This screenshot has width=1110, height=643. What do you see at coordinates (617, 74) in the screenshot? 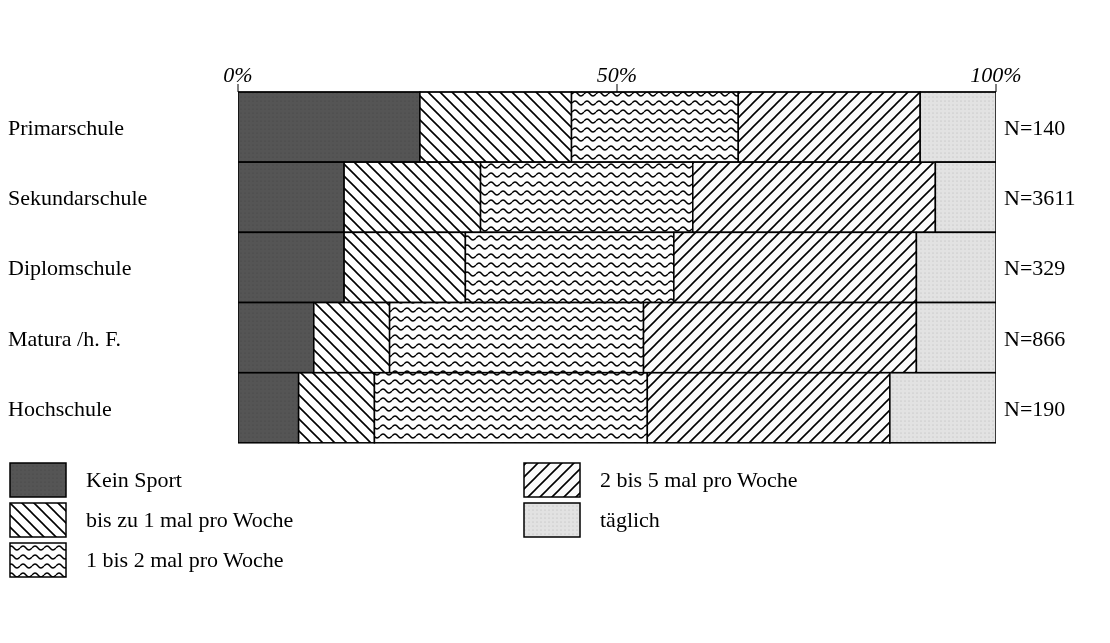
I see `x-tick-label: 50%` at bounding box center [617, 74].